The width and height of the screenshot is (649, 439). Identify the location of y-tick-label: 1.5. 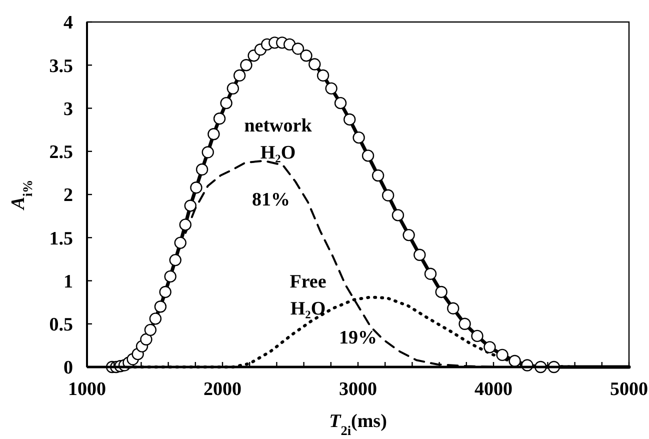
(61, 239).